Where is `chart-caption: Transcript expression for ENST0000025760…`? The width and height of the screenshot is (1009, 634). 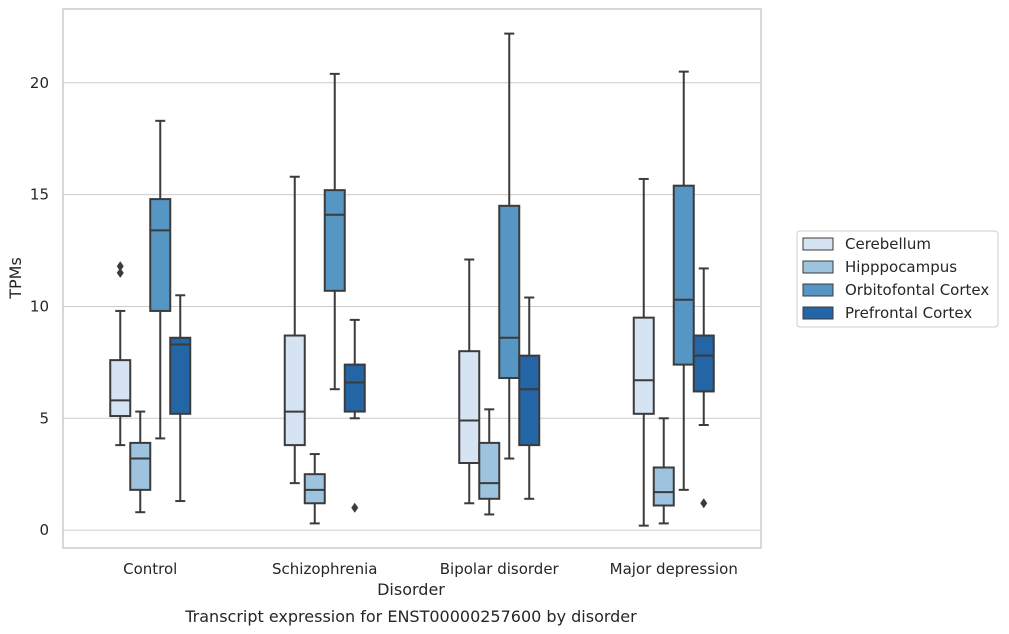 chart-caption: Transcript expression for ENST0000025760… is located at coordinates (410, 616).